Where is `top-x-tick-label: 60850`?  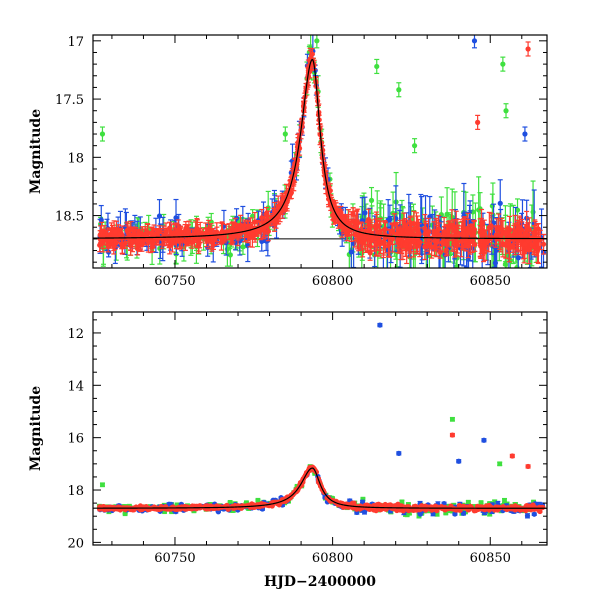 top-x-tick-label: 60850 is located at coordinates (490, 281).